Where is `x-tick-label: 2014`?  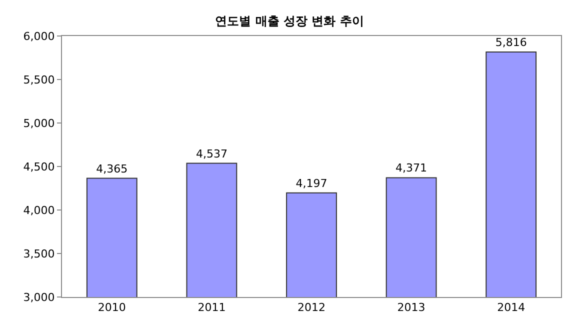
x-tick-label: 2014 is located at coordinates (511, 307).